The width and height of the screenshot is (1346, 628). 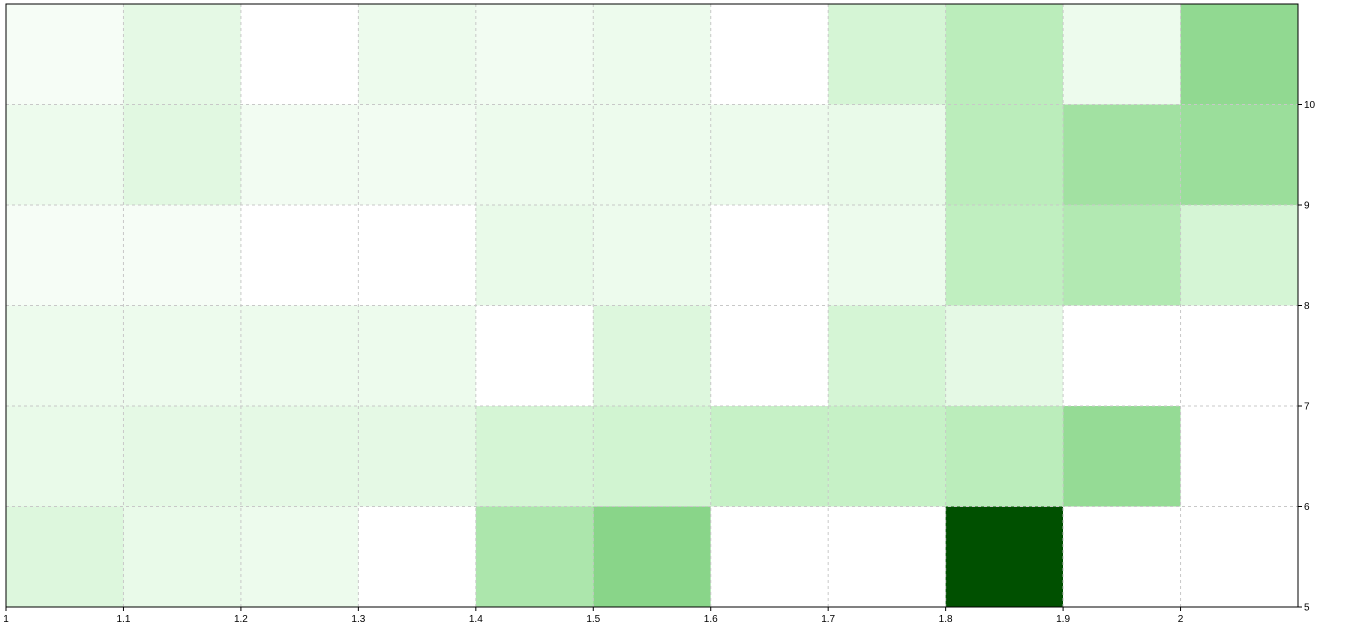 What do you see at coordinates (6, 619) in the screenshot?
I see `x-tick-label: 1` at bounding box center [6, 619].